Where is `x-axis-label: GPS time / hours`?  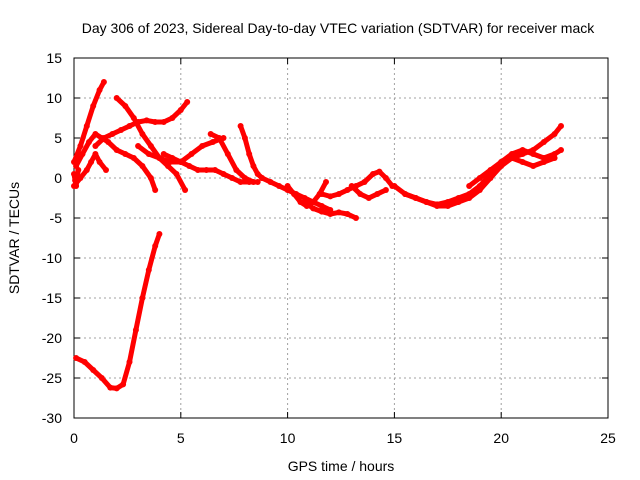 x-axis-label: GPS time / hours is located at coordinates (341, 466).